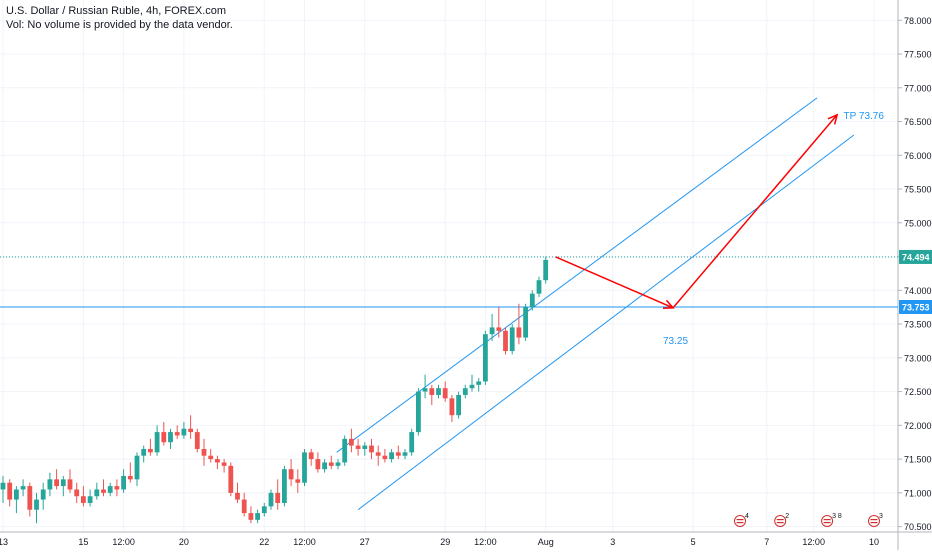  I want to click on projection-path, so click(697, 211).